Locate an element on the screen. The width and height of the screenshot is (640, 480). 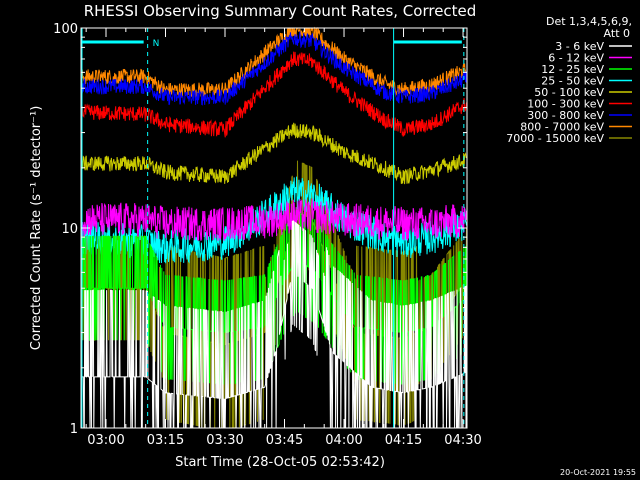
legend-label-4: 50 - 100 keV is located at coordinates (569, 92).